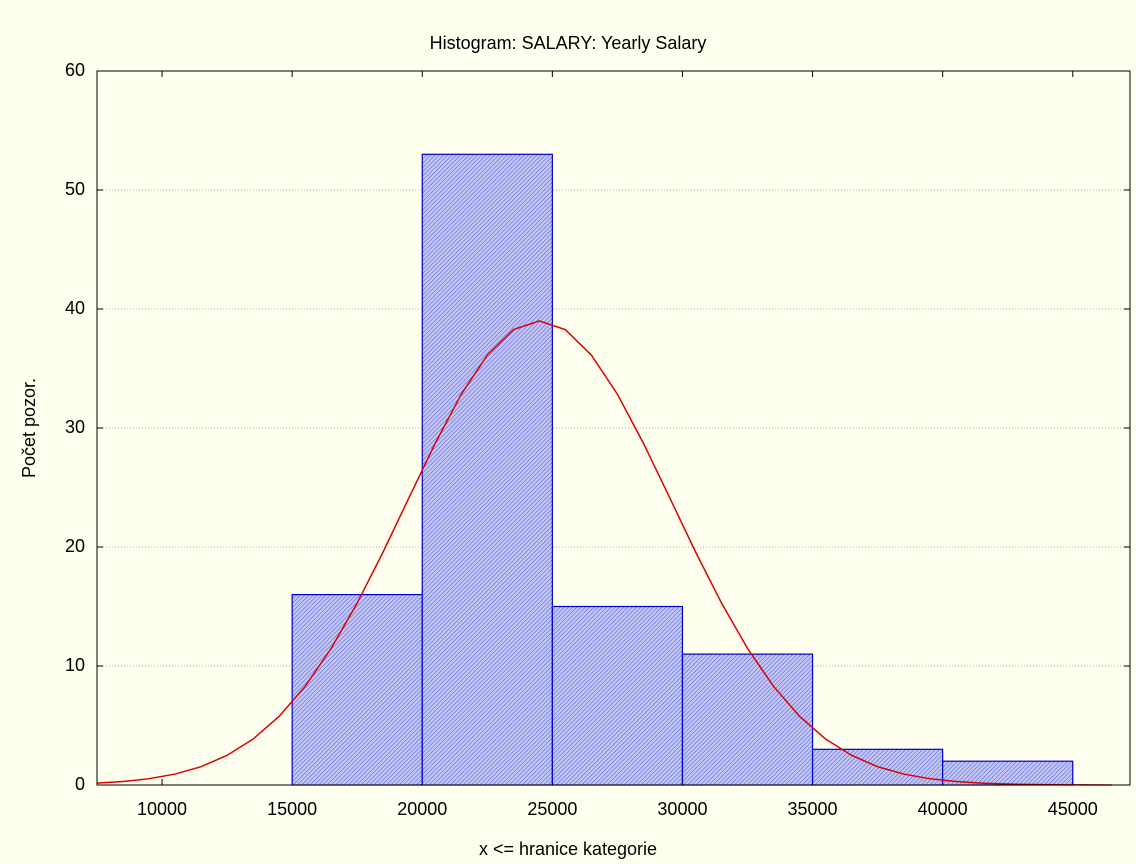 This screenshot has height=864, width=1136. I want to click on x-tick-label: 30000, so click(682, 809).